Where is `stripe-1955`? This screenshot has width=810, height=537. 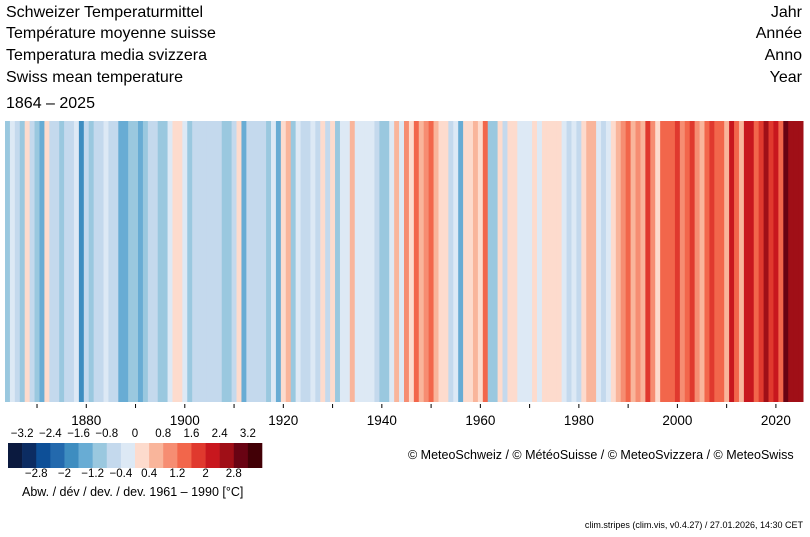 stripe-1955 is located at coordinates (456, 261).